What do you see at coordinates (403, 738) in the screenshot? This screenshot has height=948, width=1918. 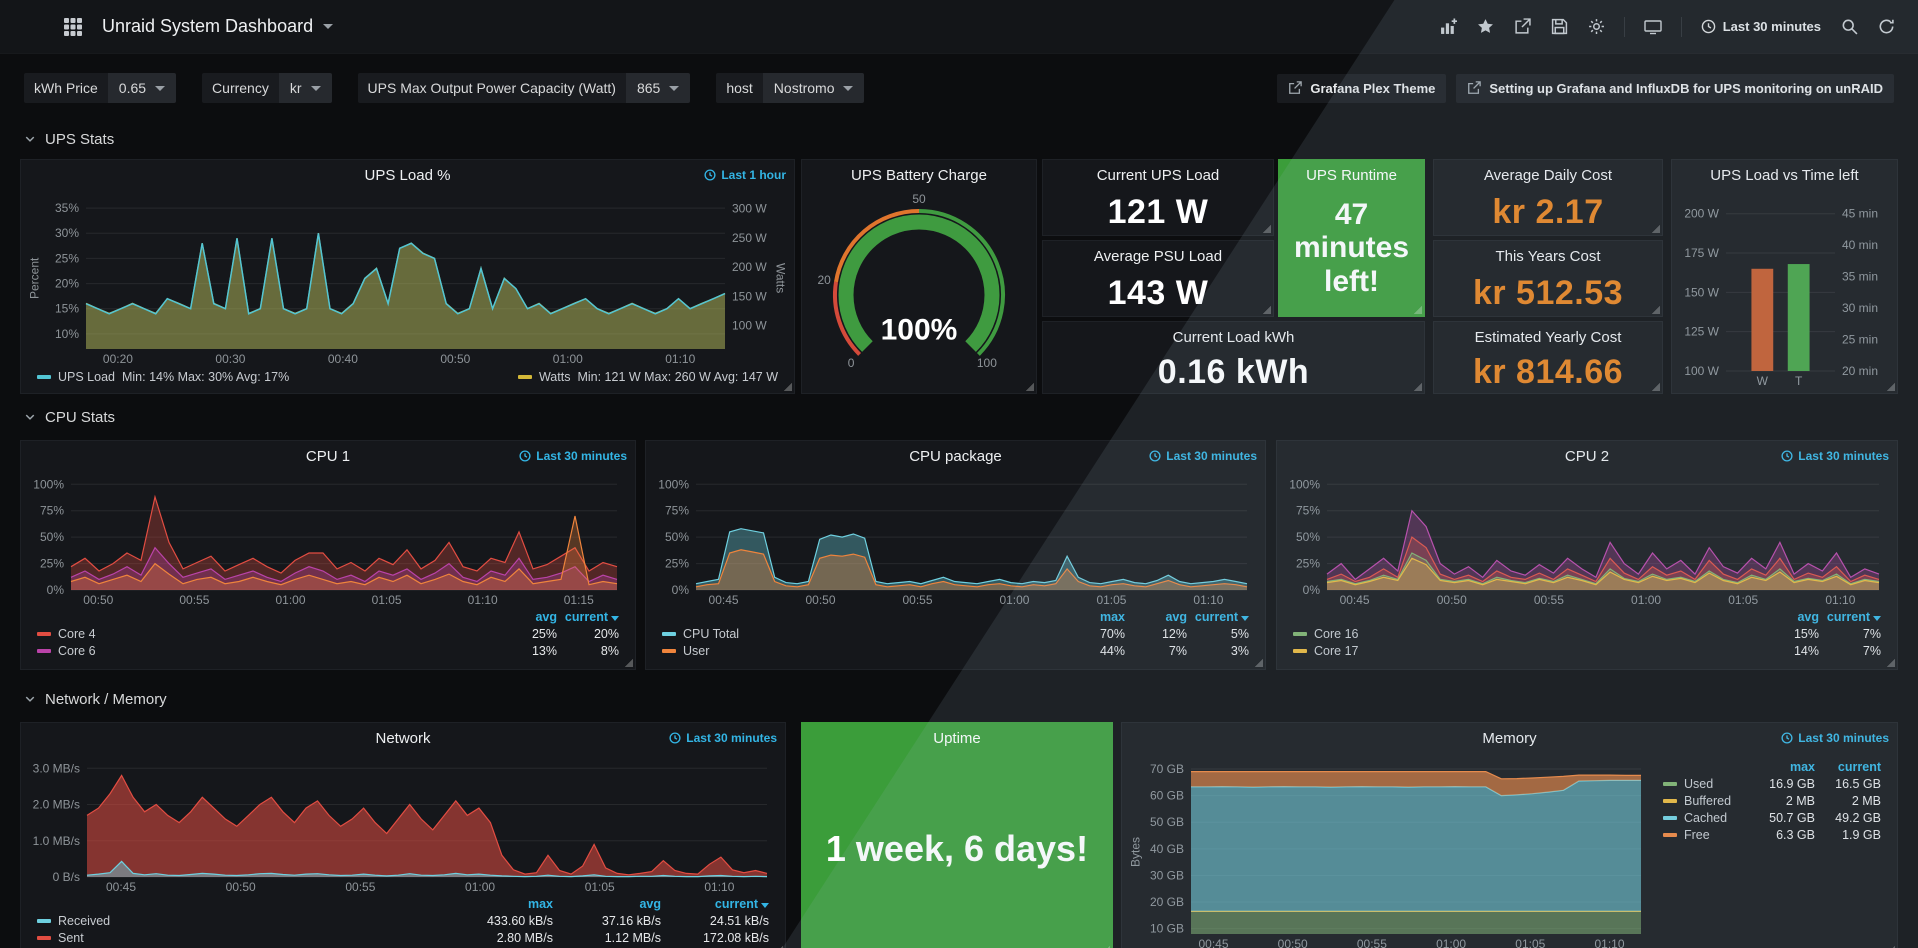 I see `panel-title: Network` at bounding box center [403, 738].